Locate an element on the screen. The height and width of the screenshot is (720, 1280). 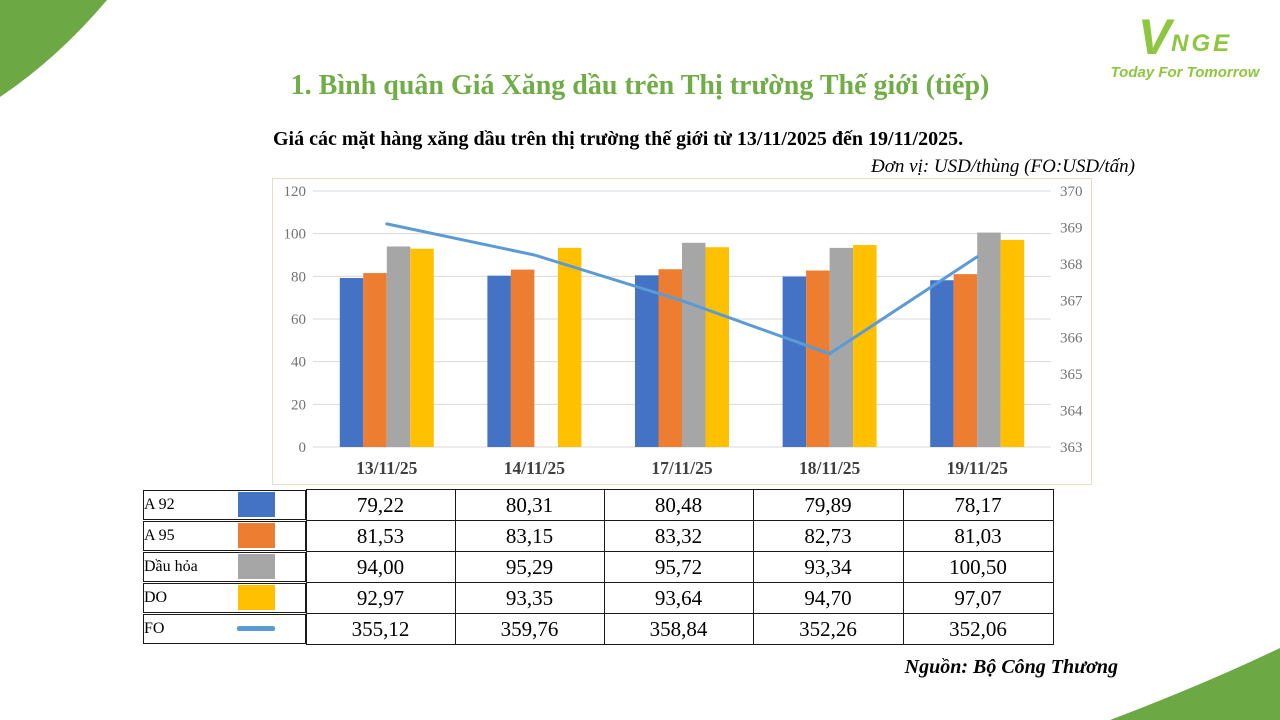
legend-cell: A 92 is located at coordinates (224, 504).